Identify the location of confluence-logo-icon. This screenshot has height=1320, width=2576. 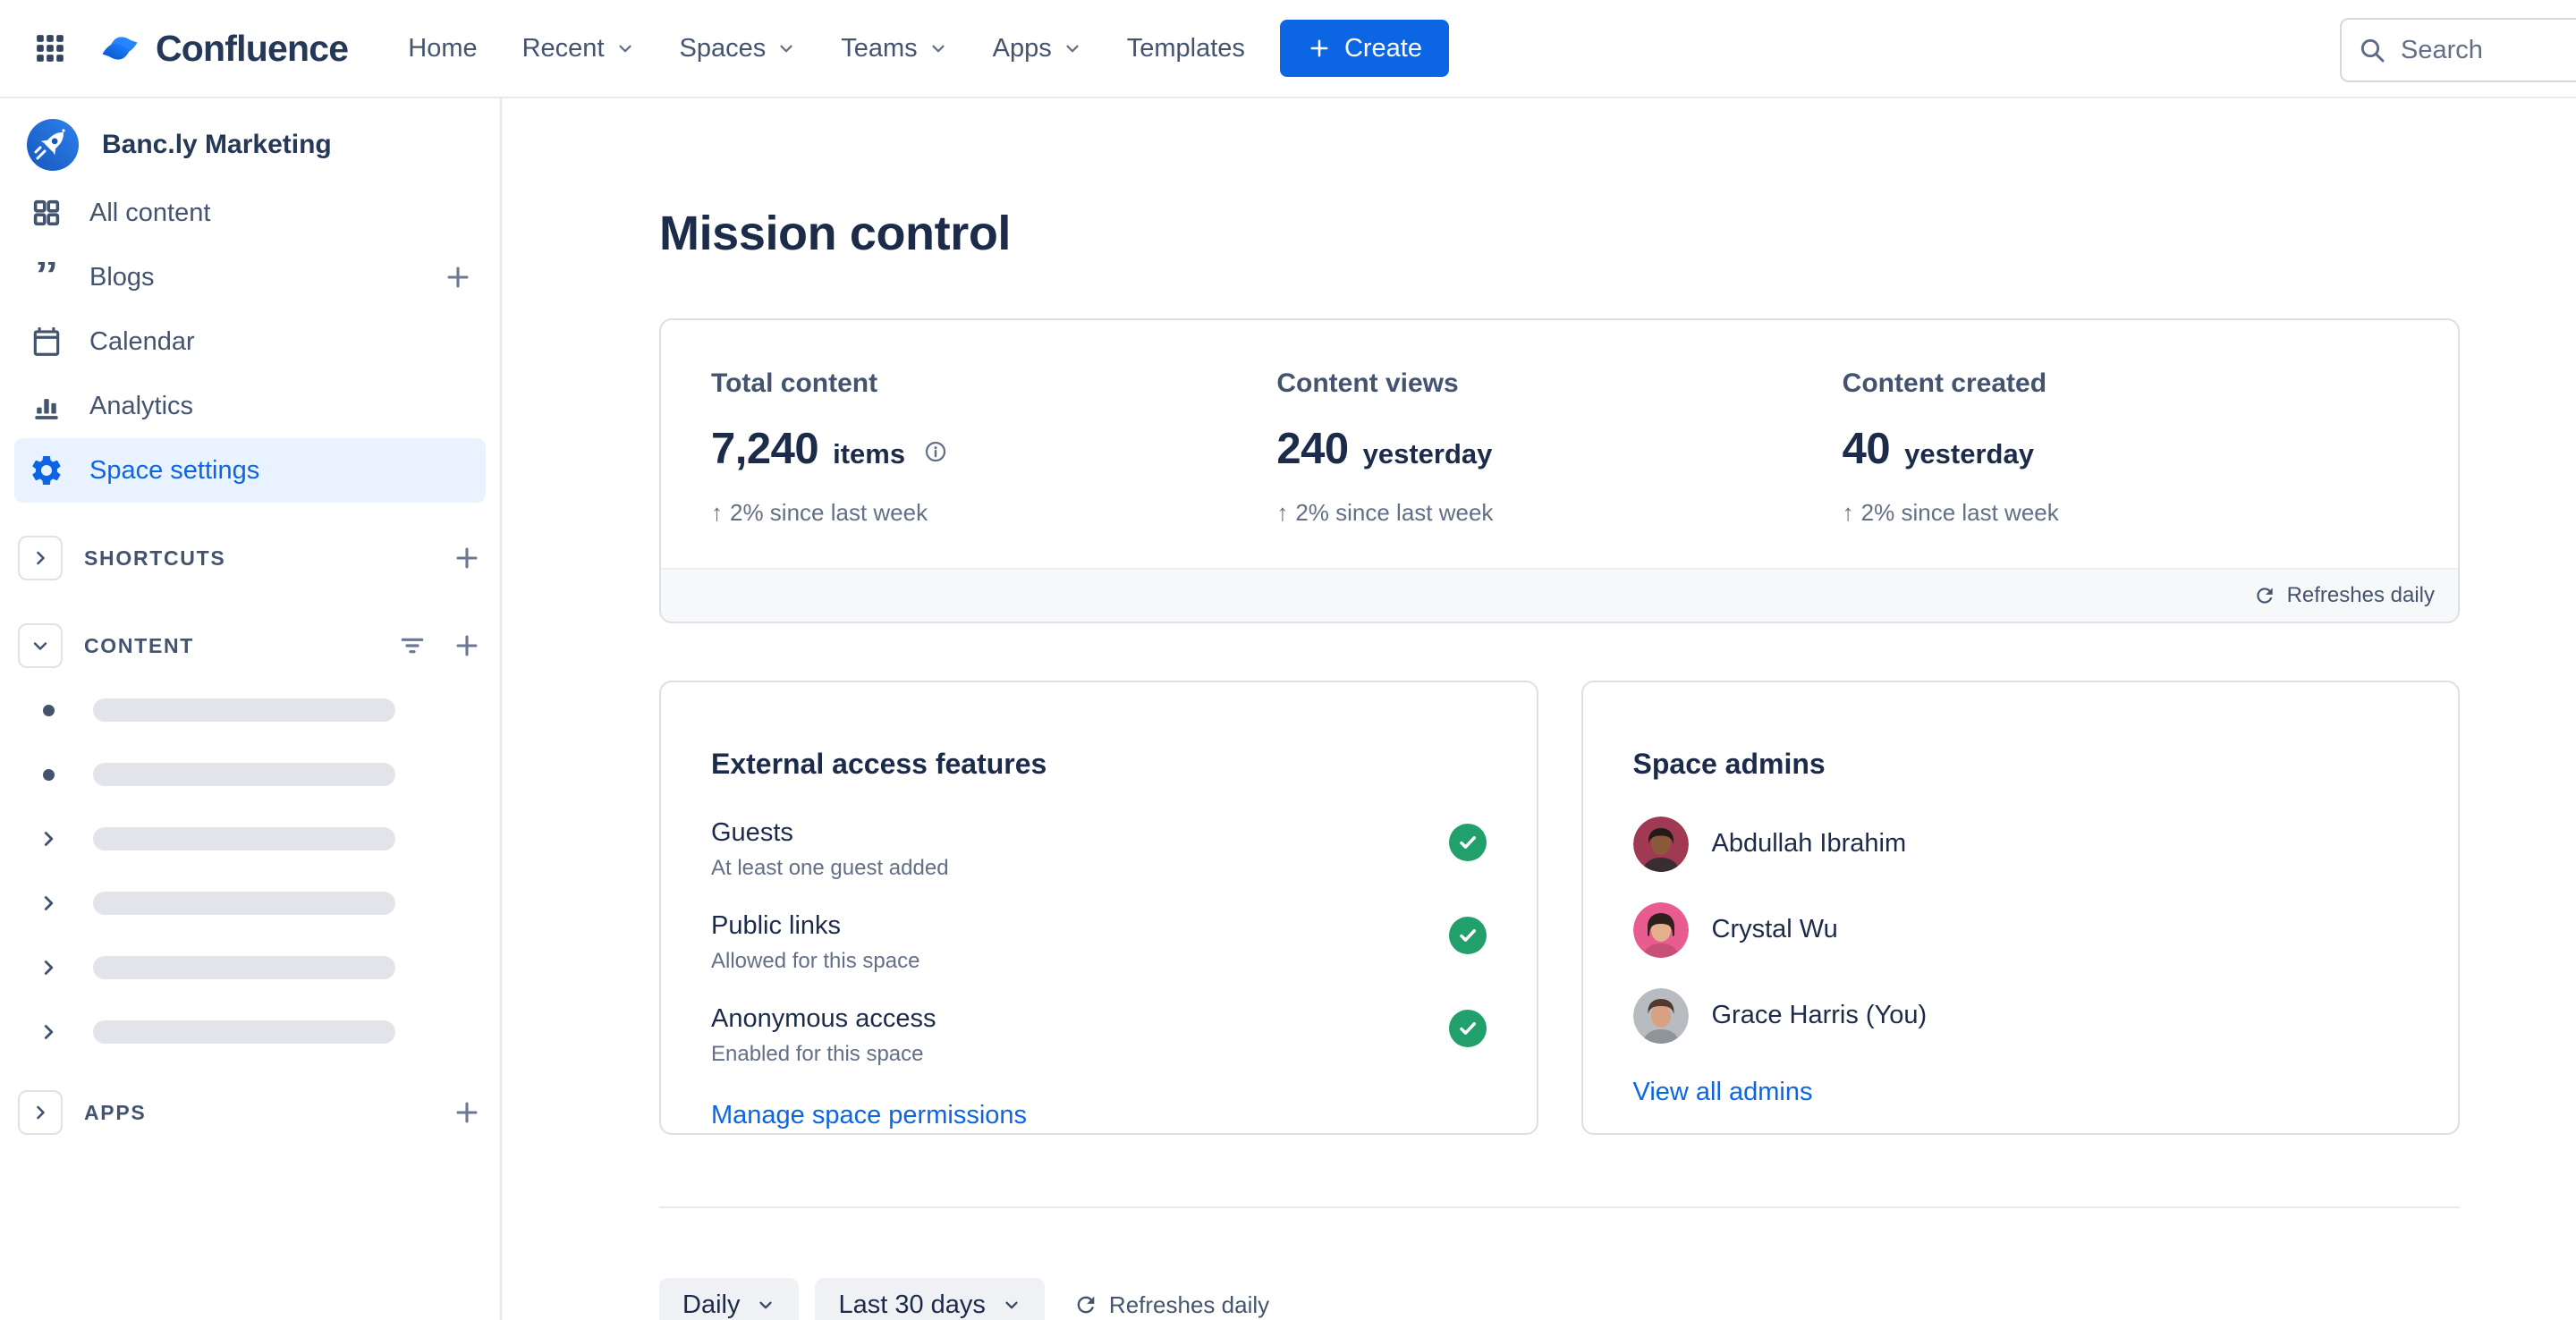
(120, 48).